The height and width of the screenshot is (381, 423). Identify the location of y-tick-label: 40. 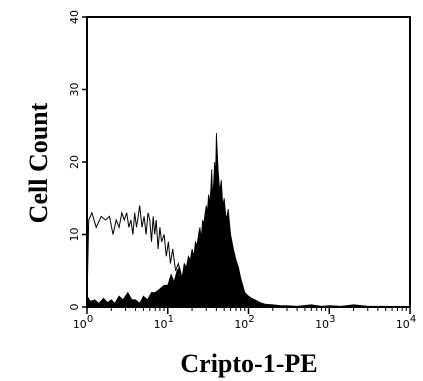
(74, 17).